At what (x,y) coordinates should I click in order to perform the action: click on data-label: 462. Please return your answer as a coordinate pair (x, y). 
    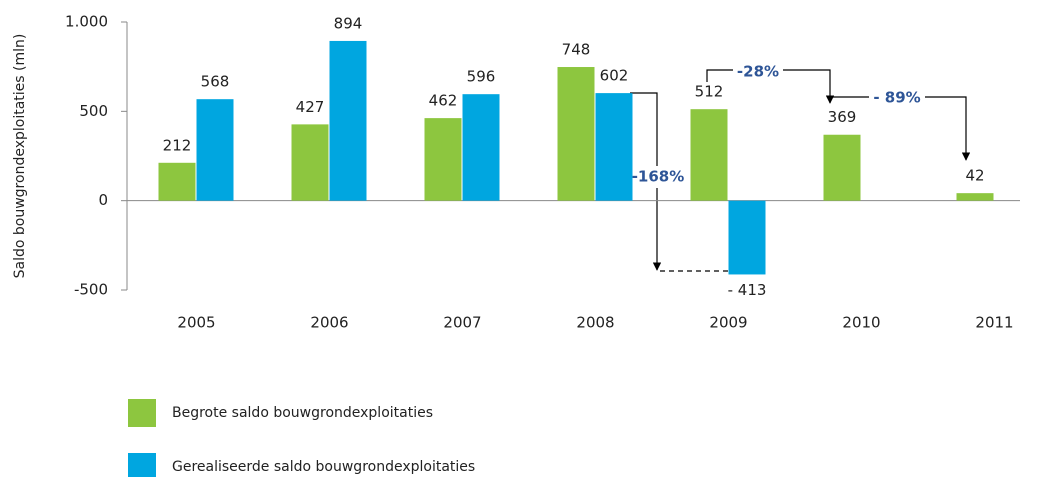
    Looking at the image, I should click on (443, 101).